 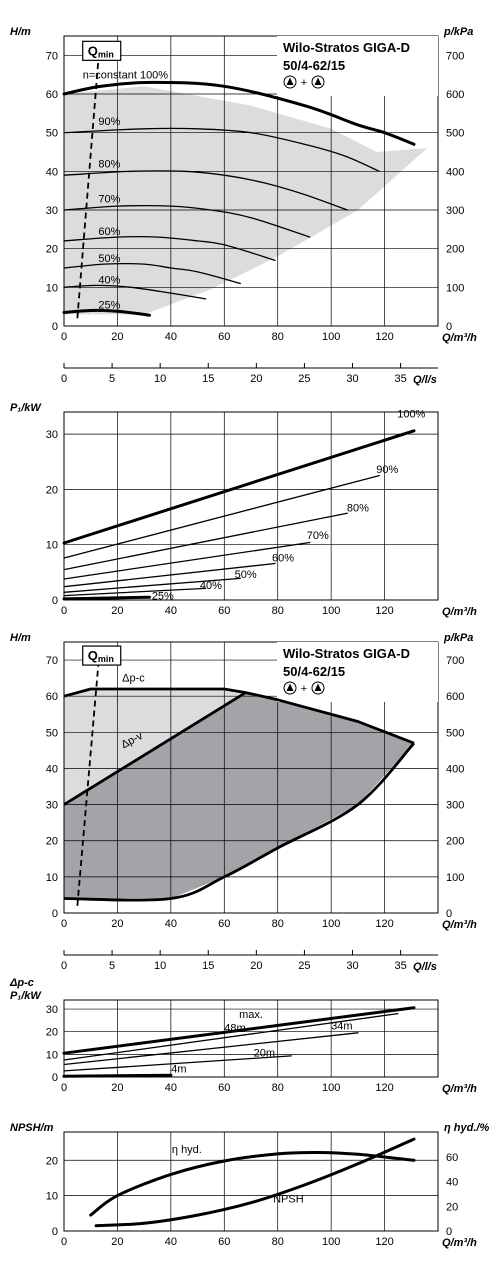 I want to click on curve-label: 25%, so click(x=109, y=306).